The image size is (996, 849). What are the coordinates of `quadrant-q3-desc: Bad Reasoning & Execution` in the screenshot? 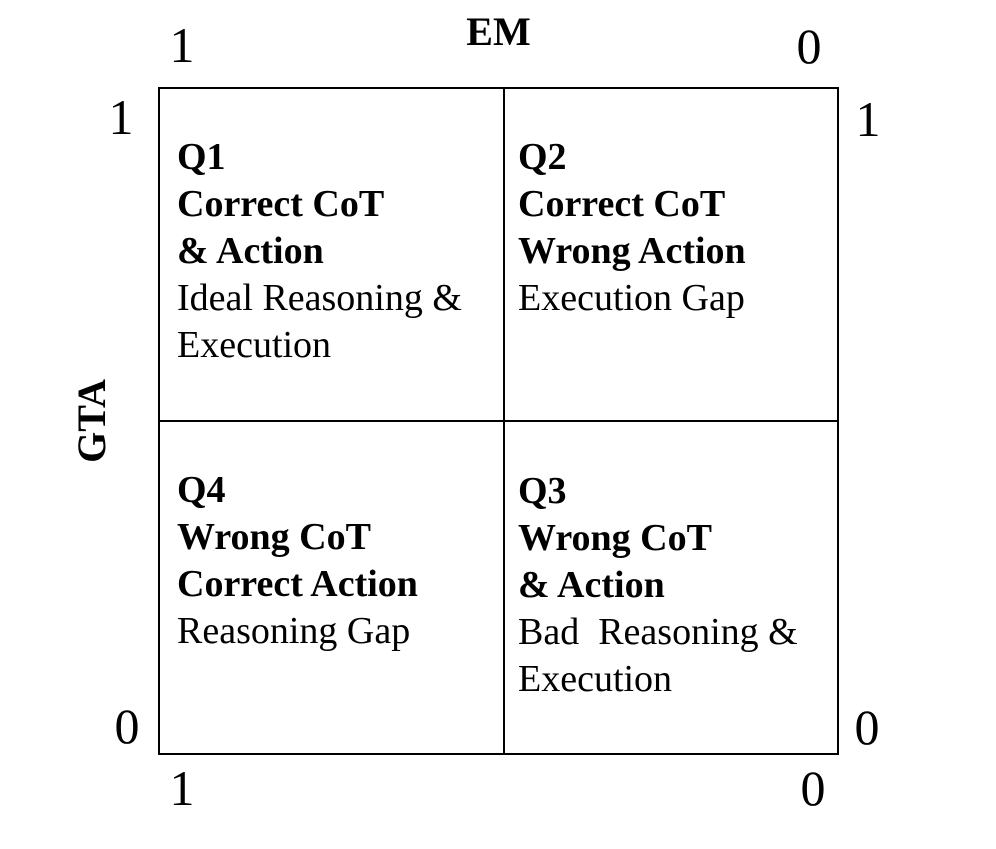 It's located at (674, 656).